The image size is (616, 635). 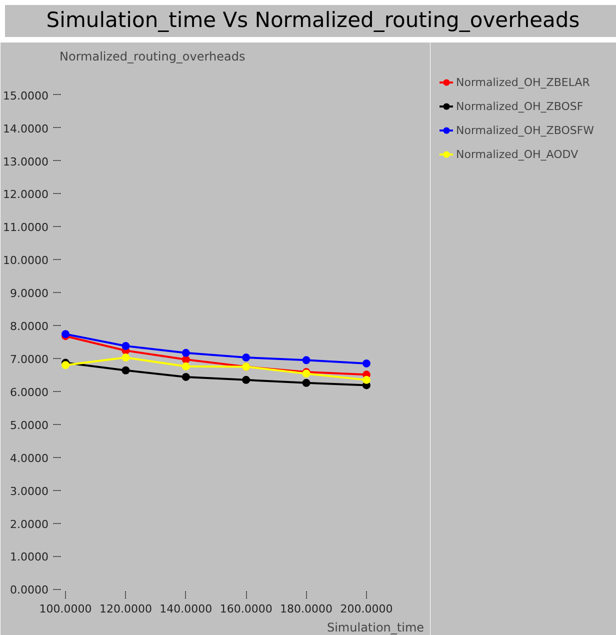 I want to click on y-tick-label: 14.0000, so click(x=26, y=129).